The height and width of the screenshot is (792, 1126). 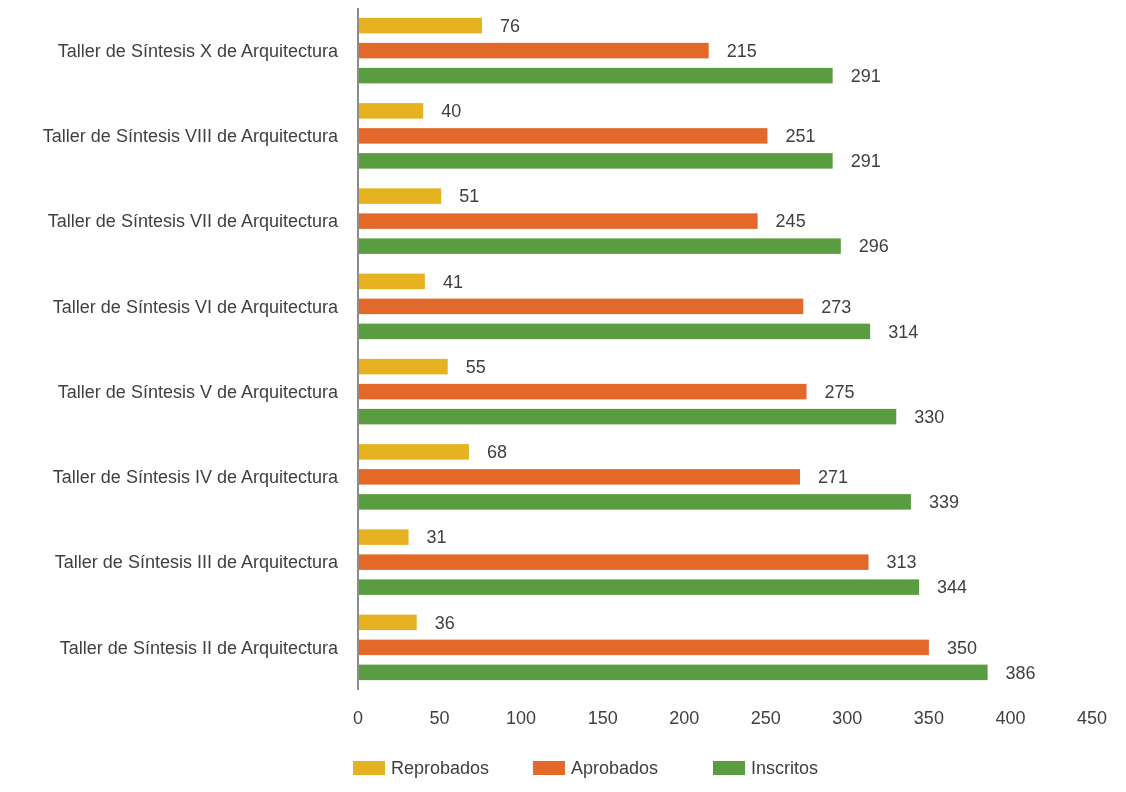 What do you see at coordinates (451, 111) in the screenshot?
I see `data-label: 40` at bounding box center [451, 111].